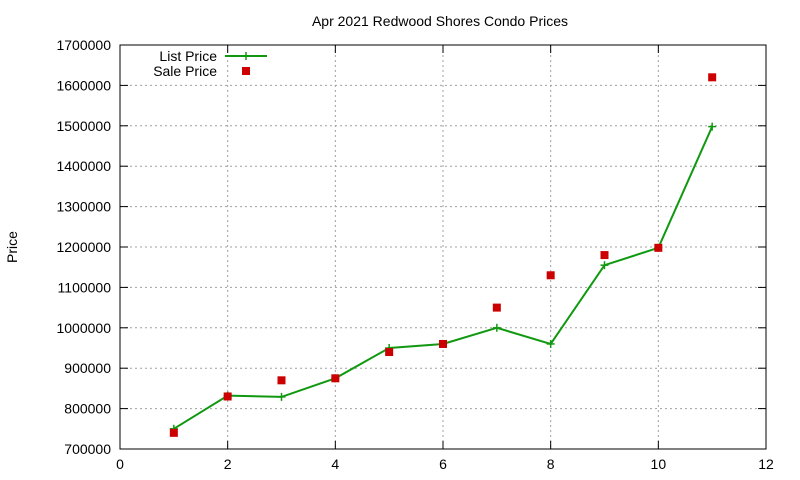 The width and height of the screenshot is (800, 480). What do you see at coordinates (83, 207) in the screenshot?
I see `y-tick-label: 1300000` at bounding box center [83, 207].